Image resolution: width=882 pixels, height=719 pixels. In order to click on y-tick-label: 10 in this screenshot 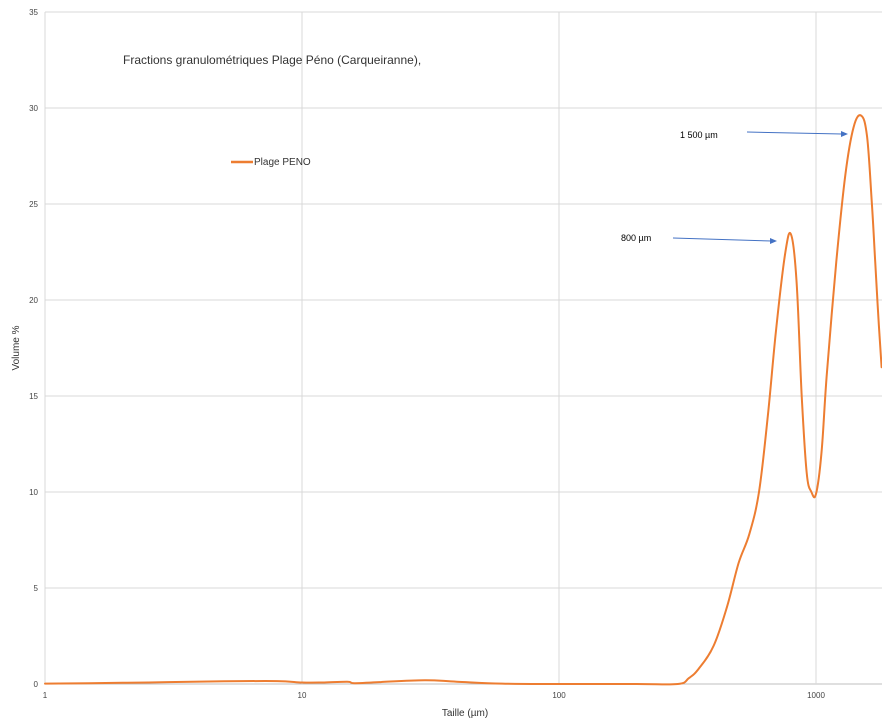, I will do `click(33, 492)`.